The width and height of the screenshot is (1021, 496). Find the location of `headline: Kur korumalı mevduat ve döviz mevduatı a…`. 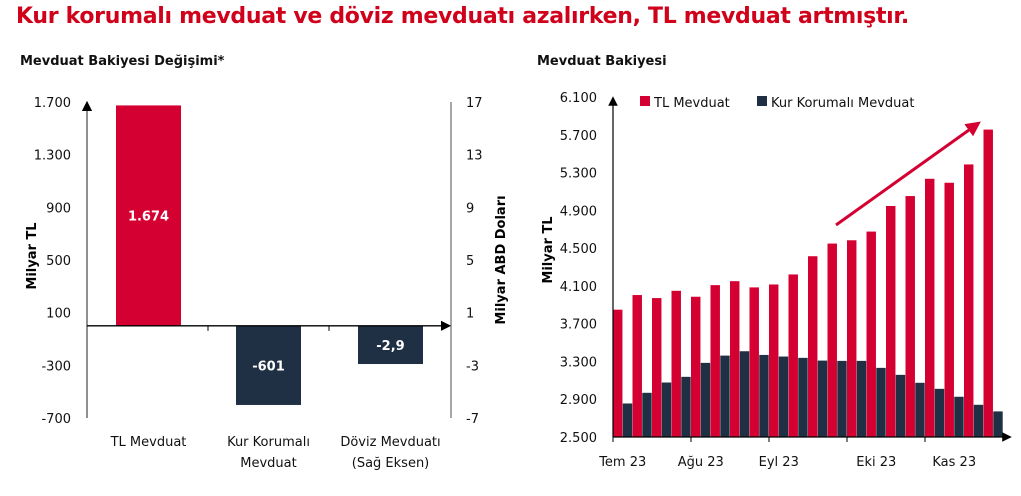

headline: Kur korumalı mevduat ve döviz mevduatı a… is located at coordinates (462, 16).